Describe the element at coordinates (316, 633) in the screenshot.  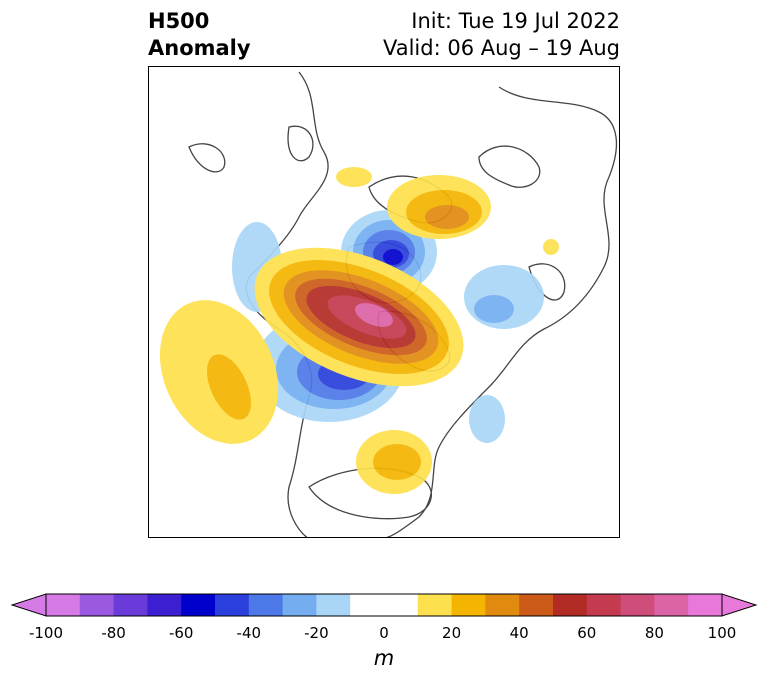
I see `colorbar-tick-label: -20` at that location.